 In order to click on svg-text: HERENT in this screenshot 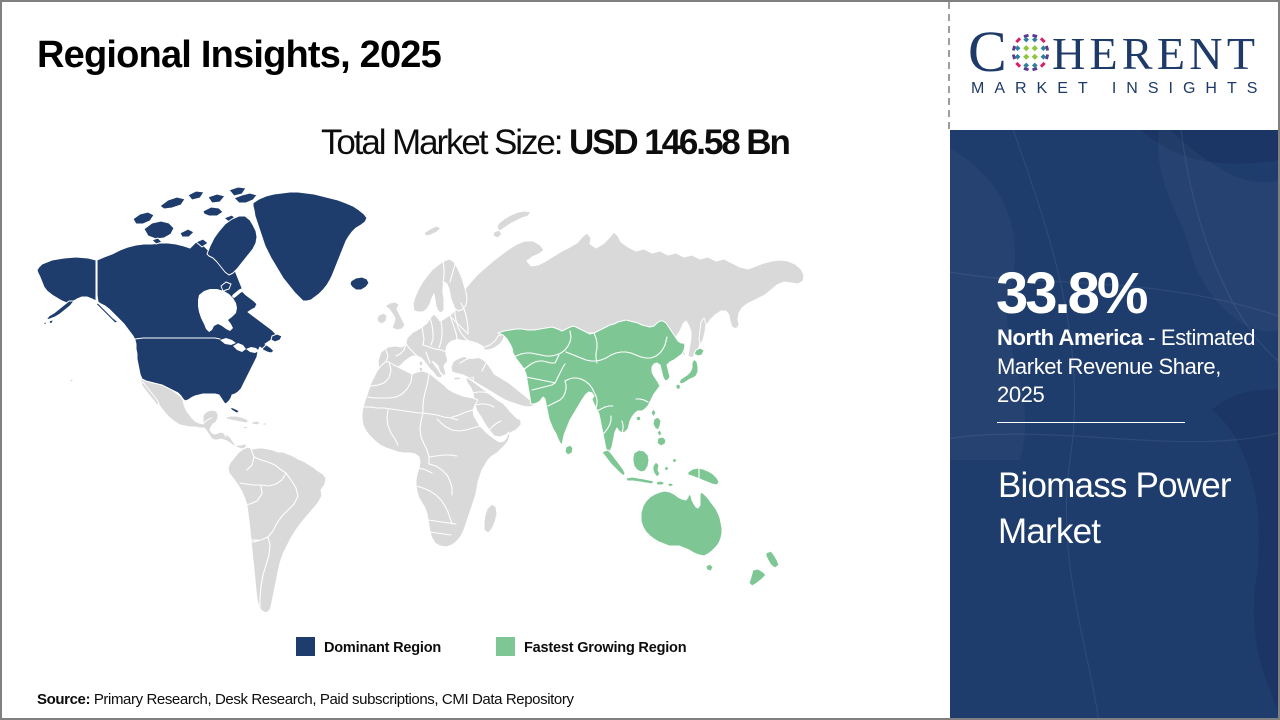, I will do `click(1155, 53)`.